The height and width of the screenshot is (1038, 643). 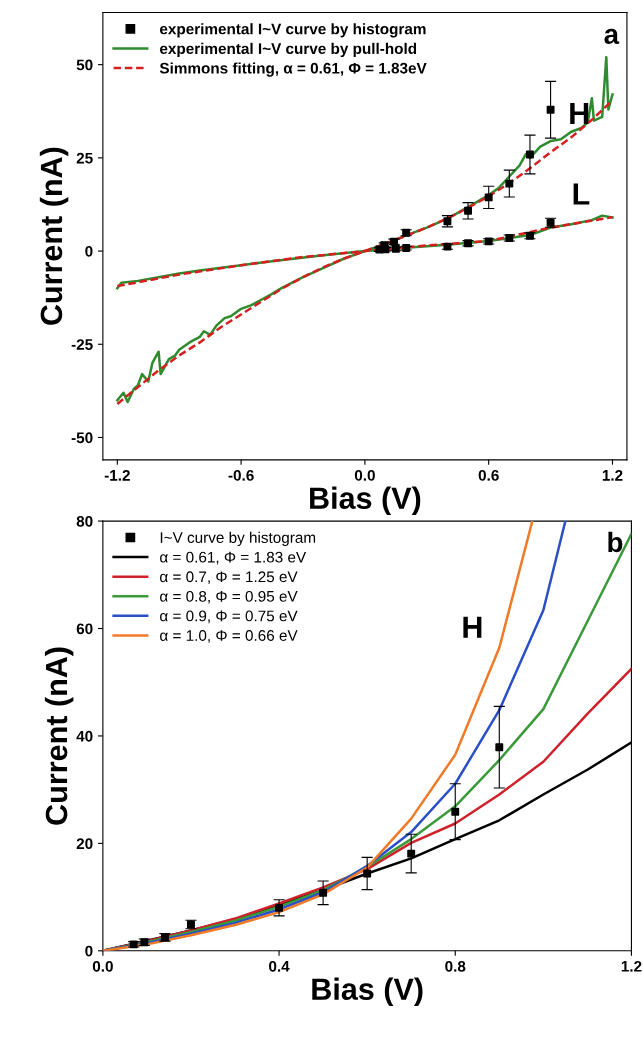 What do you see at coordinates (229, 577) in the screenshot?
I see `legend-label: α = 0.7, Φ = 1.25 eV` at bounding box center [229, 577].